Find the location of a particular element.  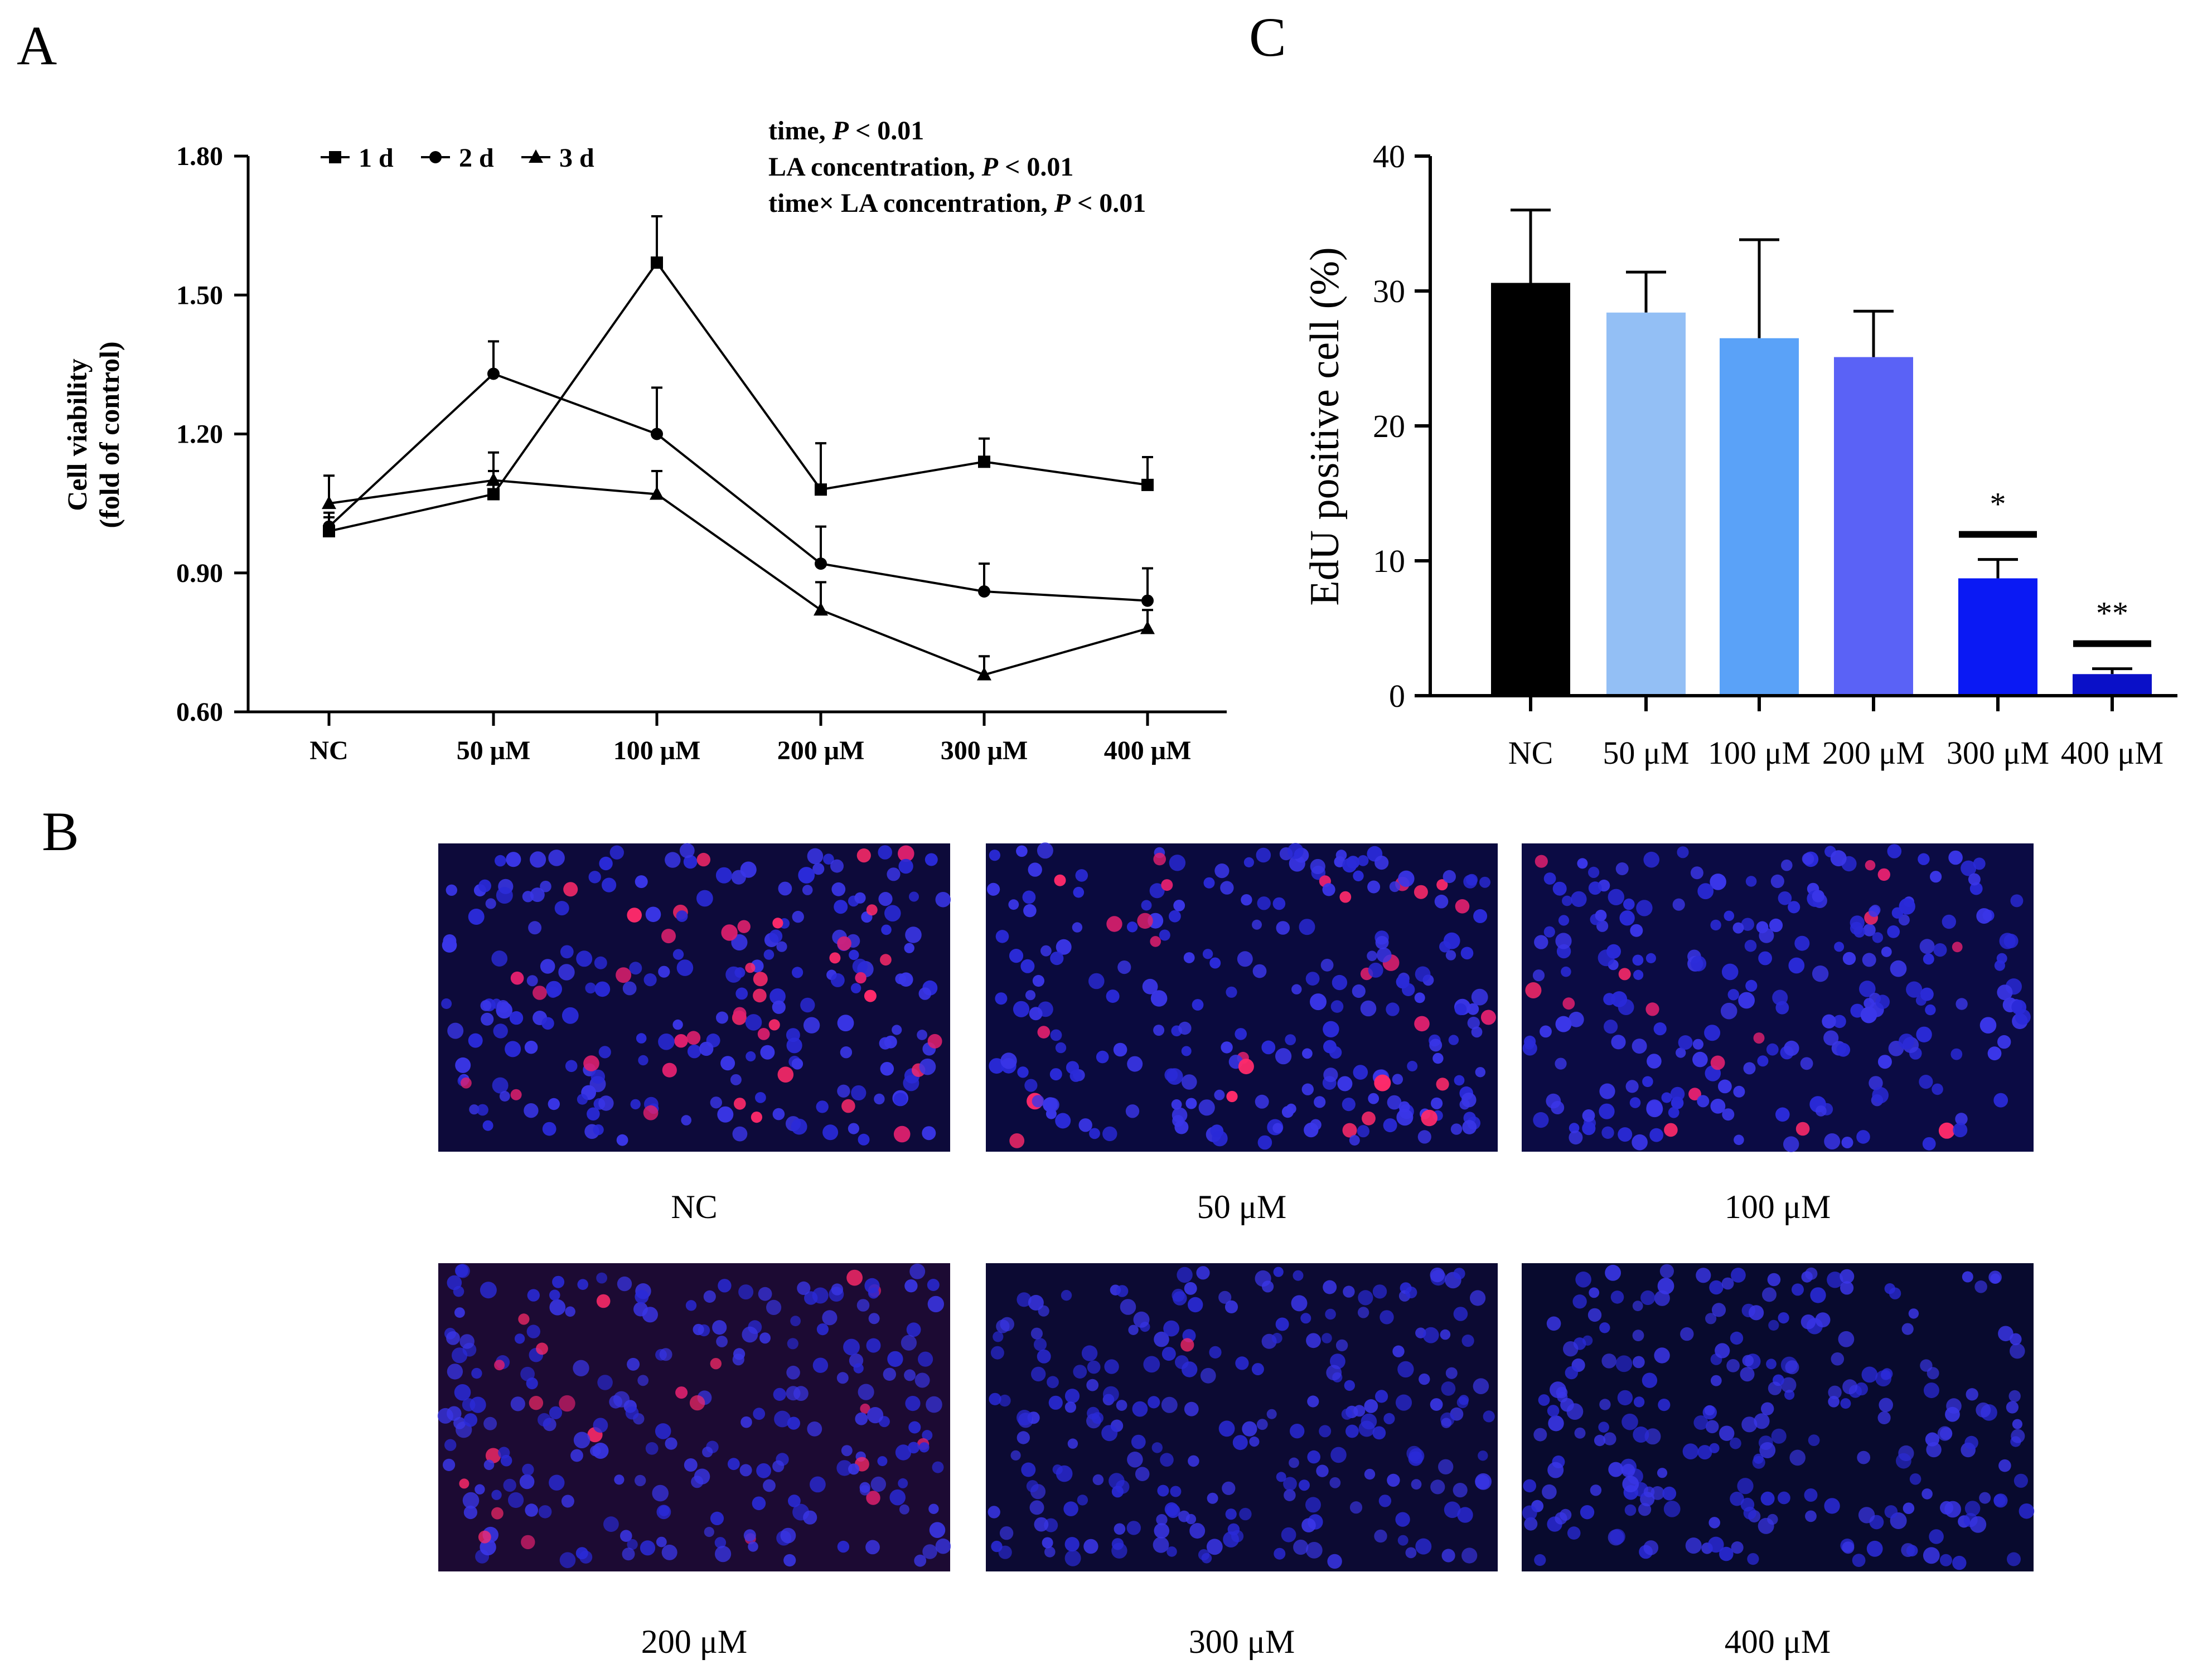

legend-label: 2 d is located at coordinates (476, 158).